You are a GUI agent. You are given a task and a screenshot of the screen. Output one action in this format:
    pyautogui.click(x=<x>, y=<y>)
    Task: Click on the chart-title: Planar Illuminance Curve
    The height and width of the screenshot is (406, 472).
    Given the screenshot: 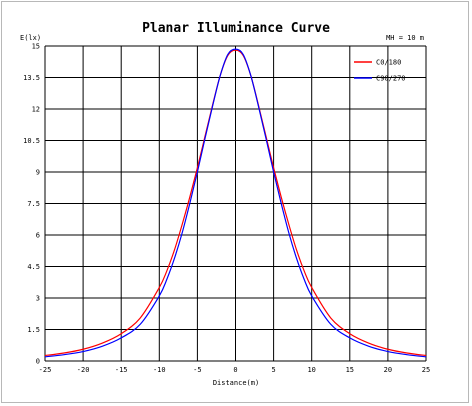 What is the action you would take?
    pyautogui.click(x=236, y=28)
    